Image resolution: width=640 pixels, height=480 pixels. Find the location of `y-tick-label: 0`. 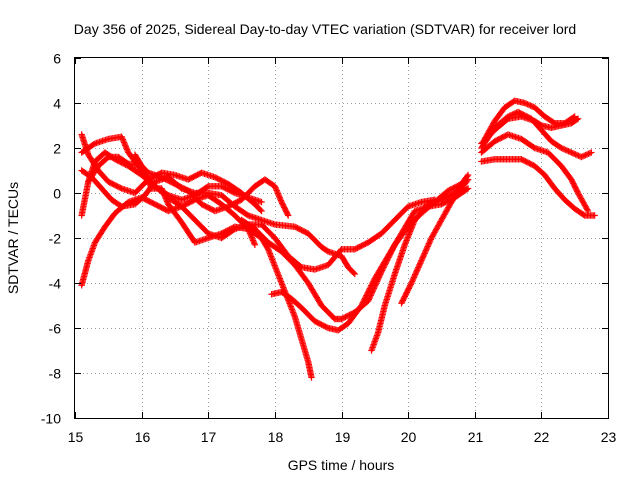

y-tick-label: 0 is located at coordinates (57, 194).